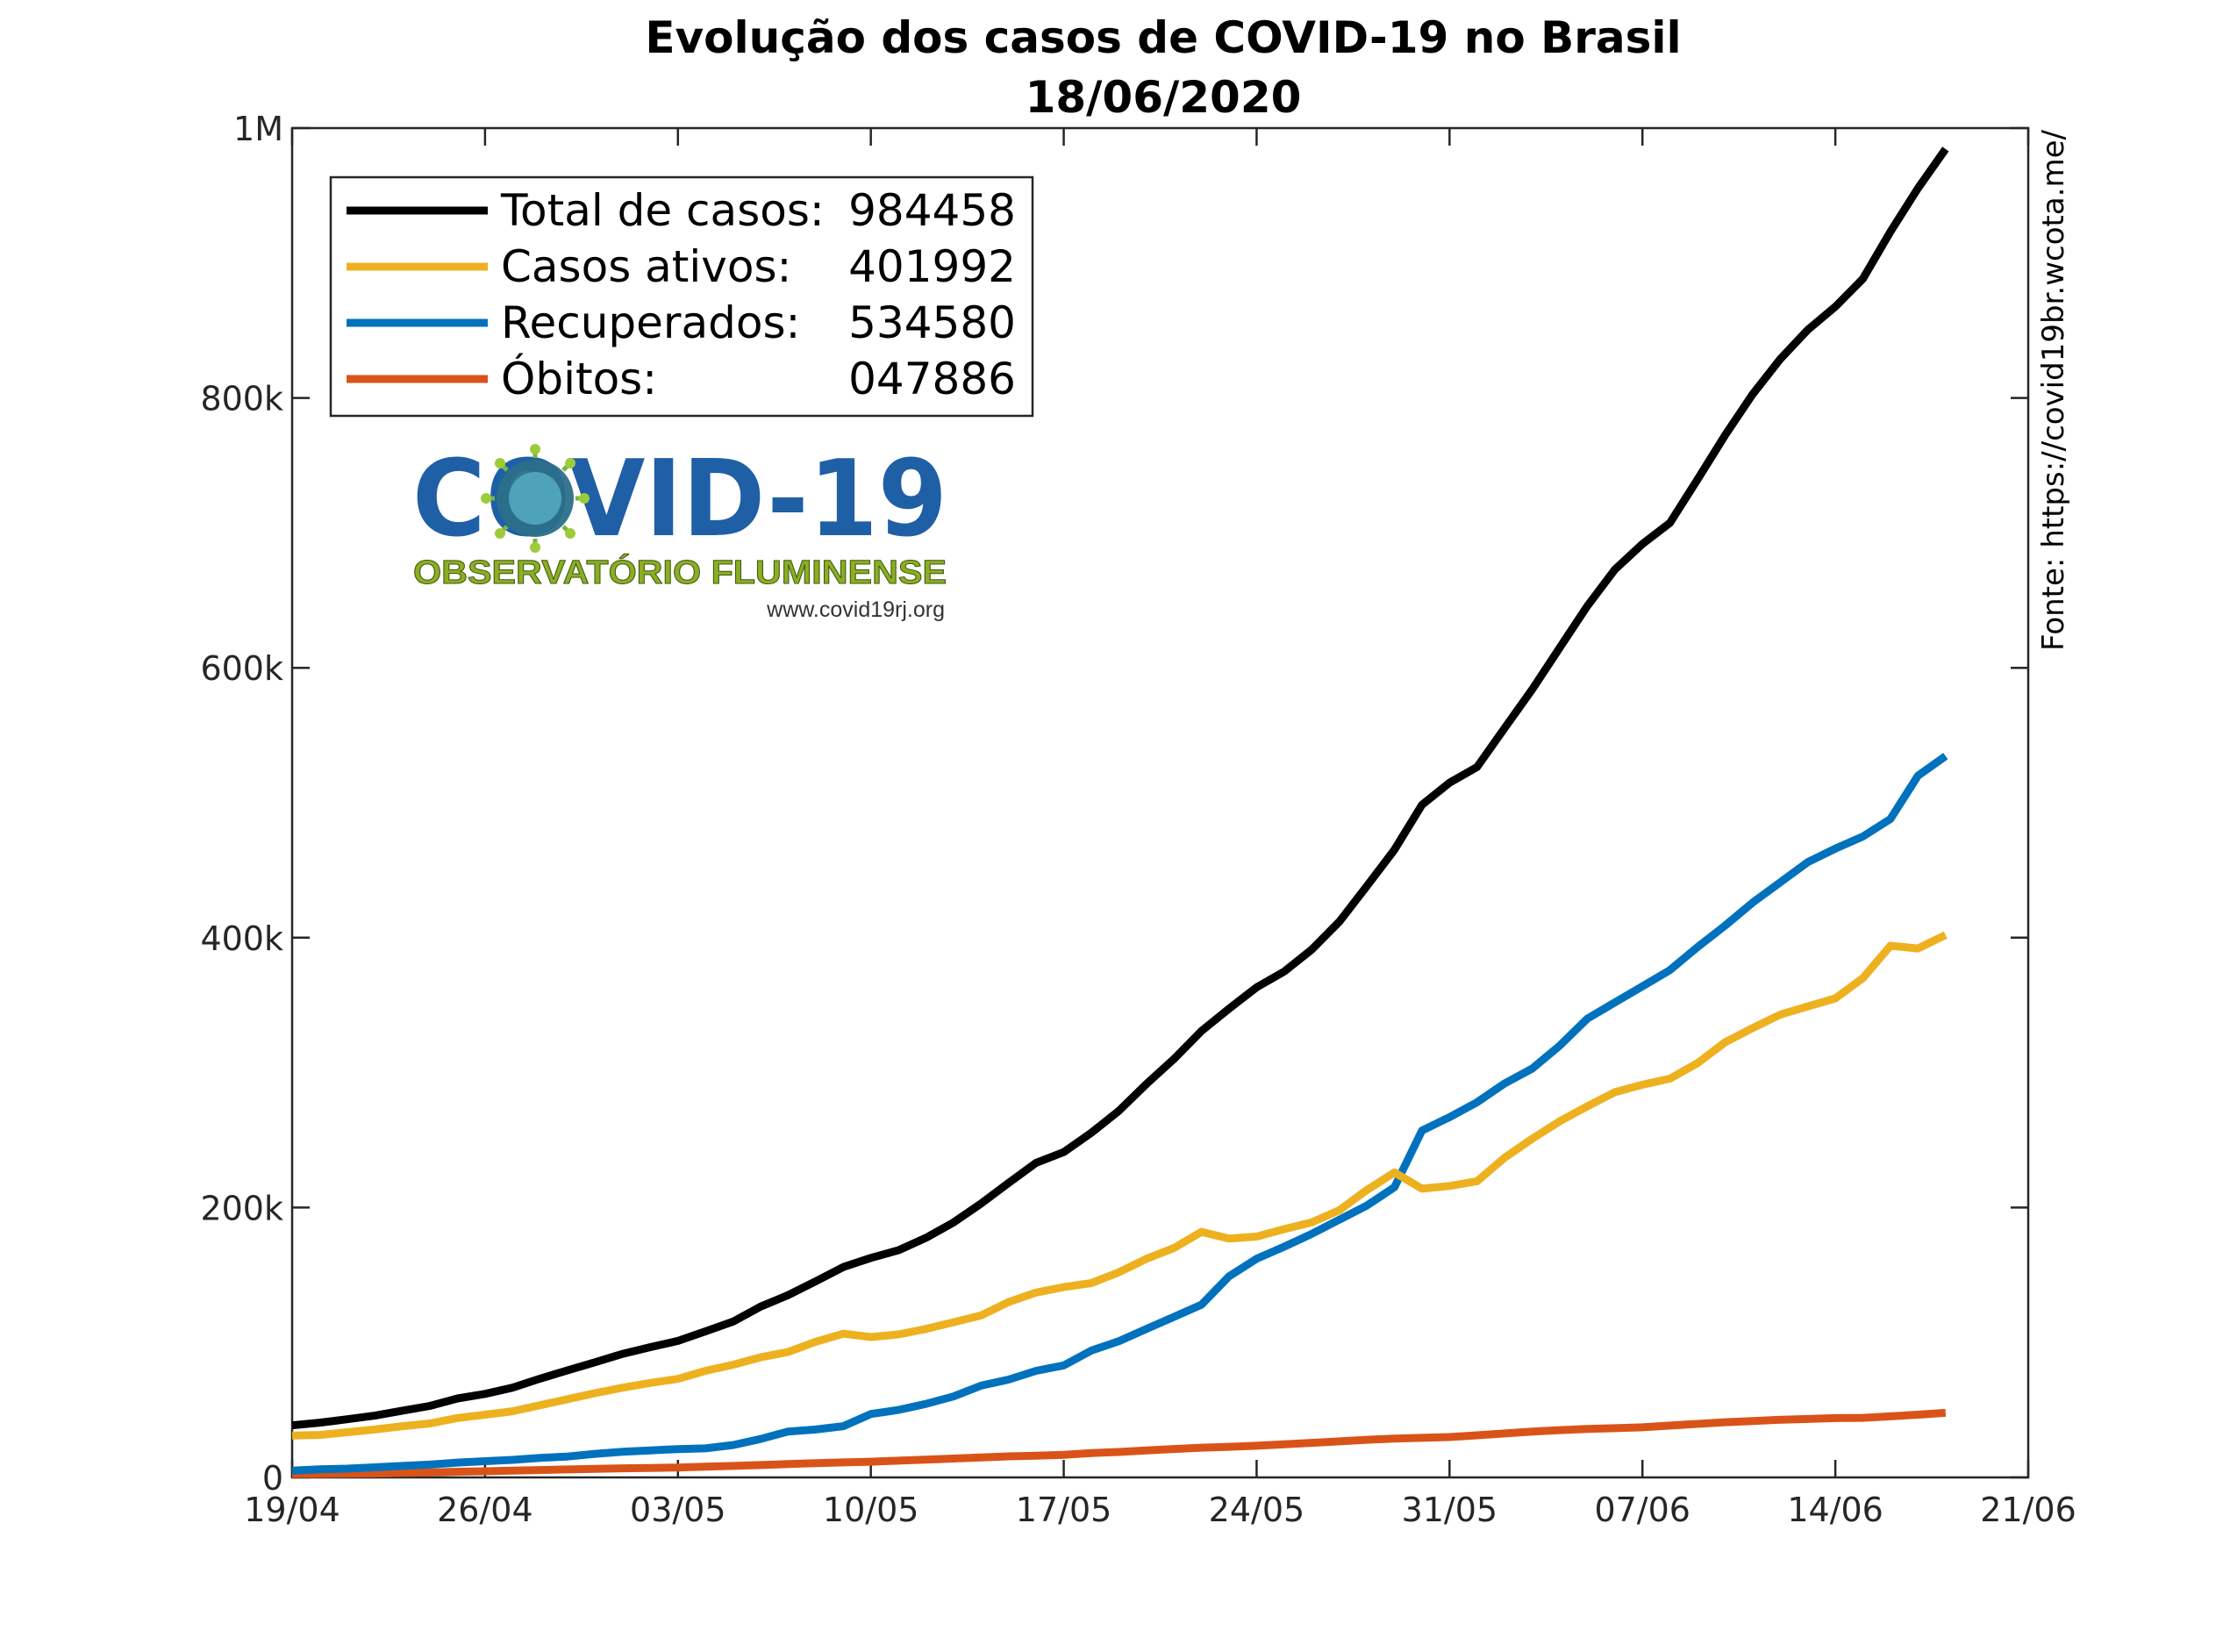 This screenshot has width=2230, height=1652. I want to click on legend-label-obitos: Óbitos:, so click(579, 379).